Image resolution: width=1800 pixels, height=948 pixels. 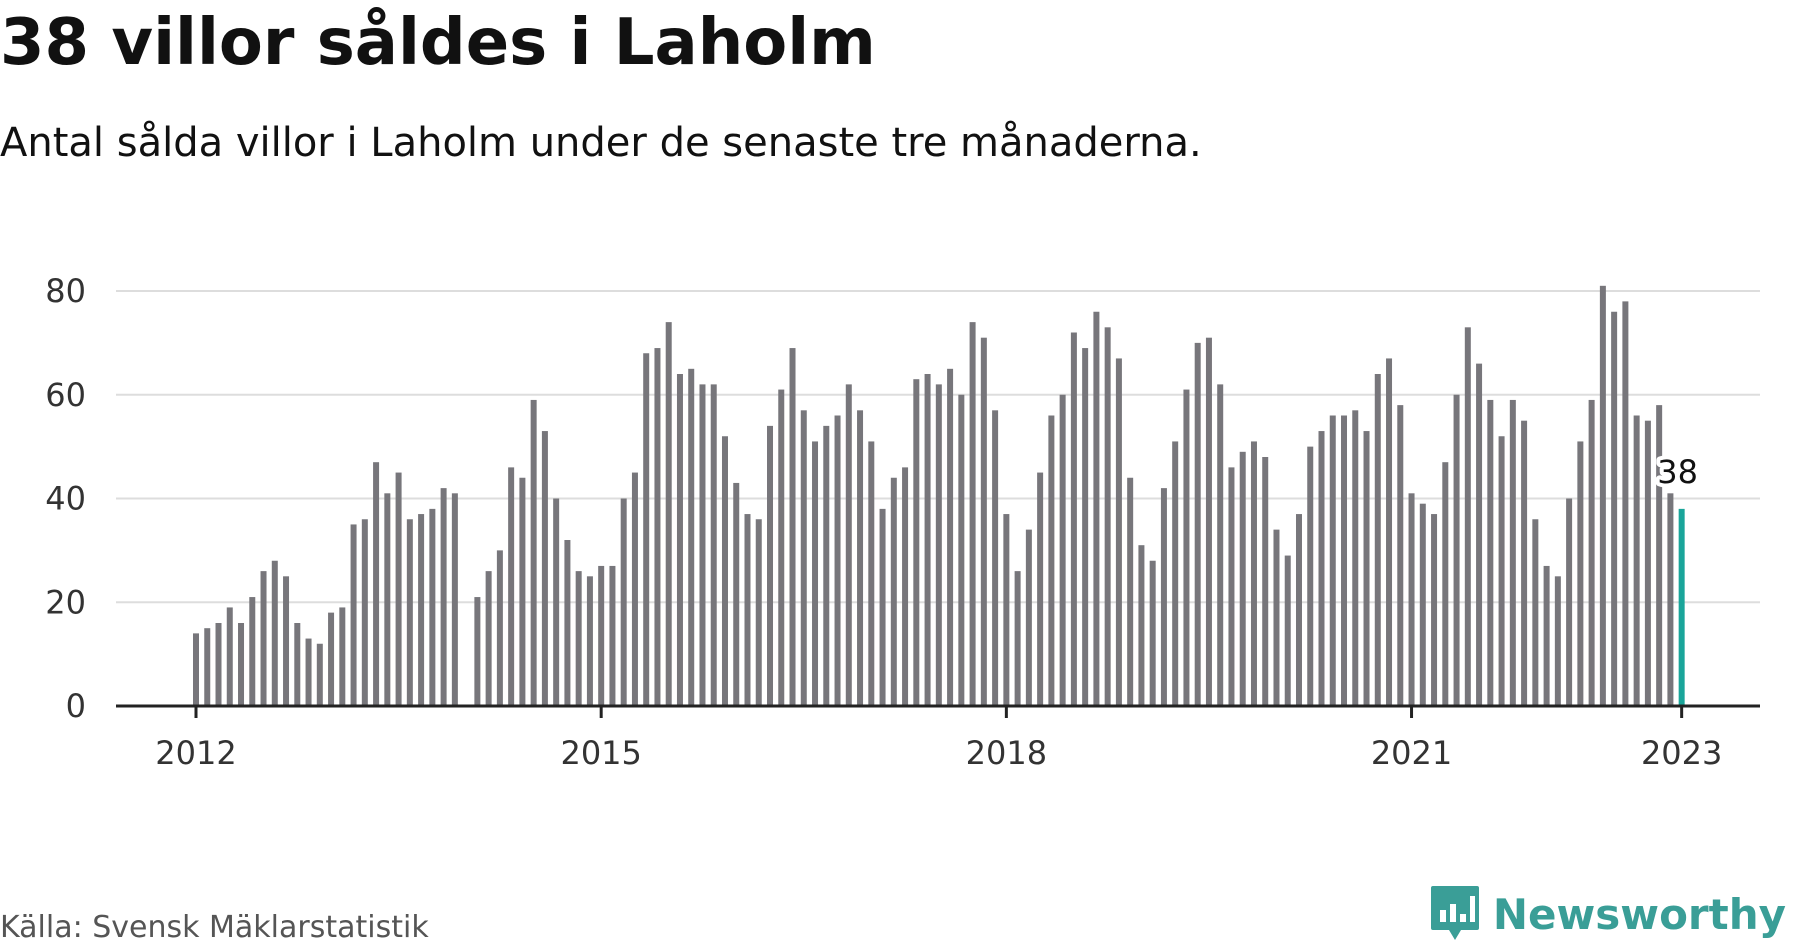 What do you see at coordinates (1411, 753) in the screenshot?
I see `x-tick-label: 2021` at bounding box center [1411, 753].